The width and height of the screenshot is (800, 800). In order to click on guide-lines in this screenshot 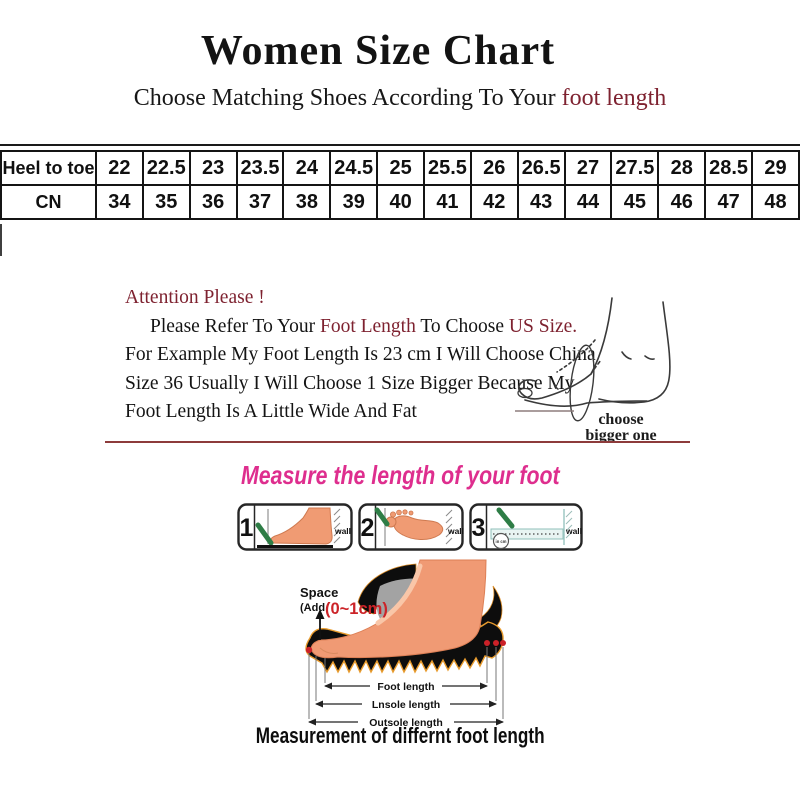, I will do `click(406, 683)`.